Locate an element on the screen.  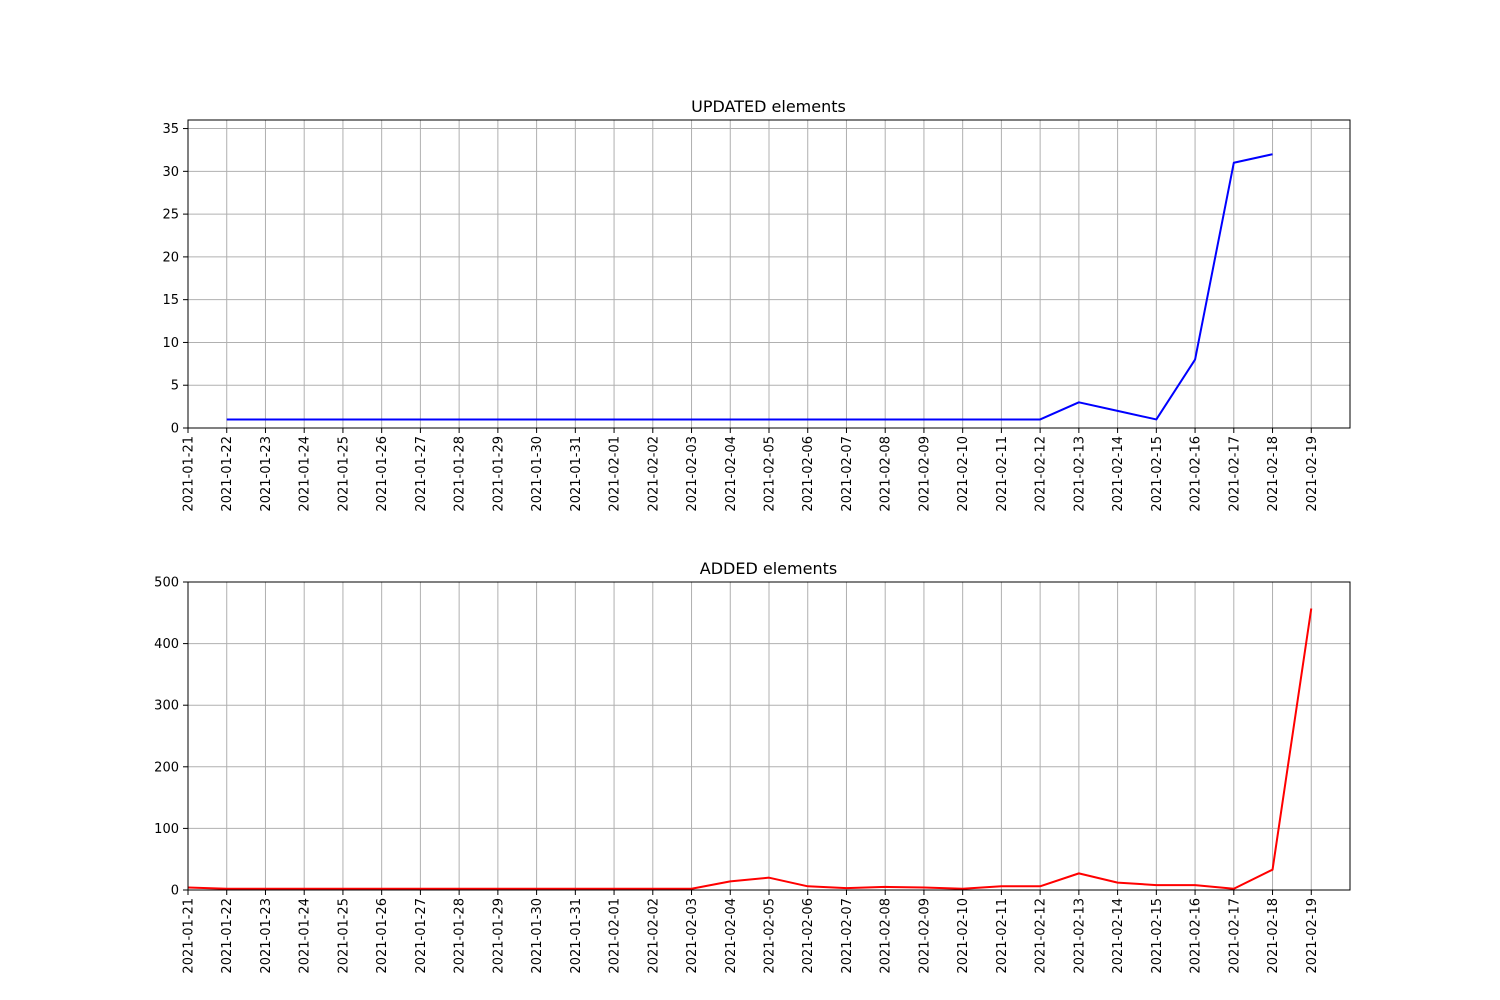
y-tick-label: 10 is located at coordinates (170, 343).